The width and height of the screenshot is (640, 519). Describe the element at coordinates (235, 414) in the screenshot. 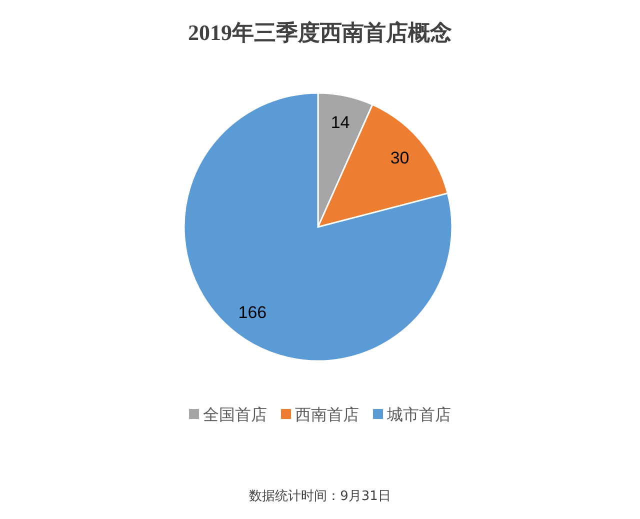

I see `legend-label: 全国首店` at that location.